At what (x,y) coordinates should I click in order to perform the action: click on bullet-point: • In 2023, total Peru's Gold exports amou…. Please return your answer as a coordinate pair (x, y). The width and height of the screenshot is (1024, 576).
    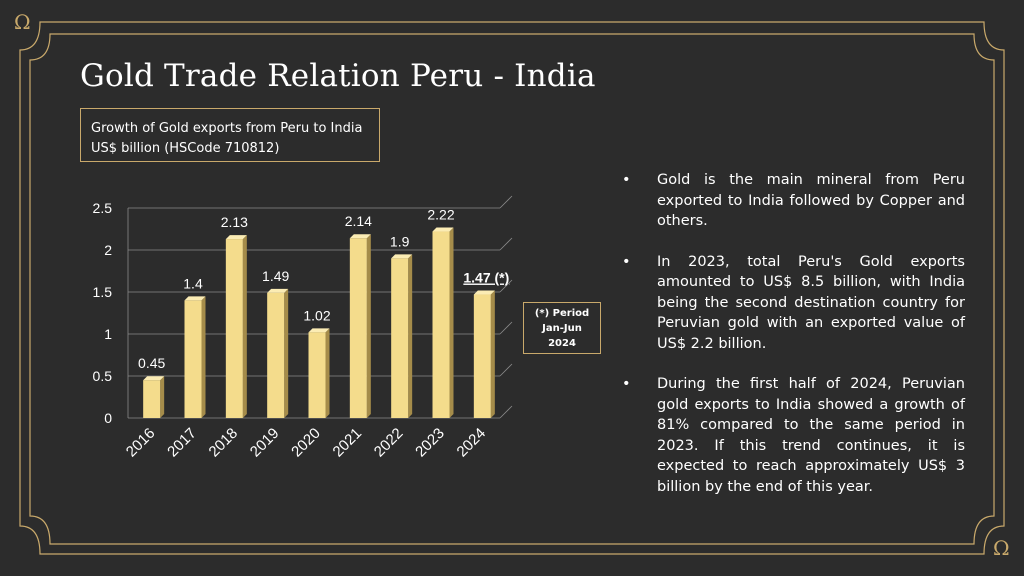
    Looking at the image, I should click on (793, 303).